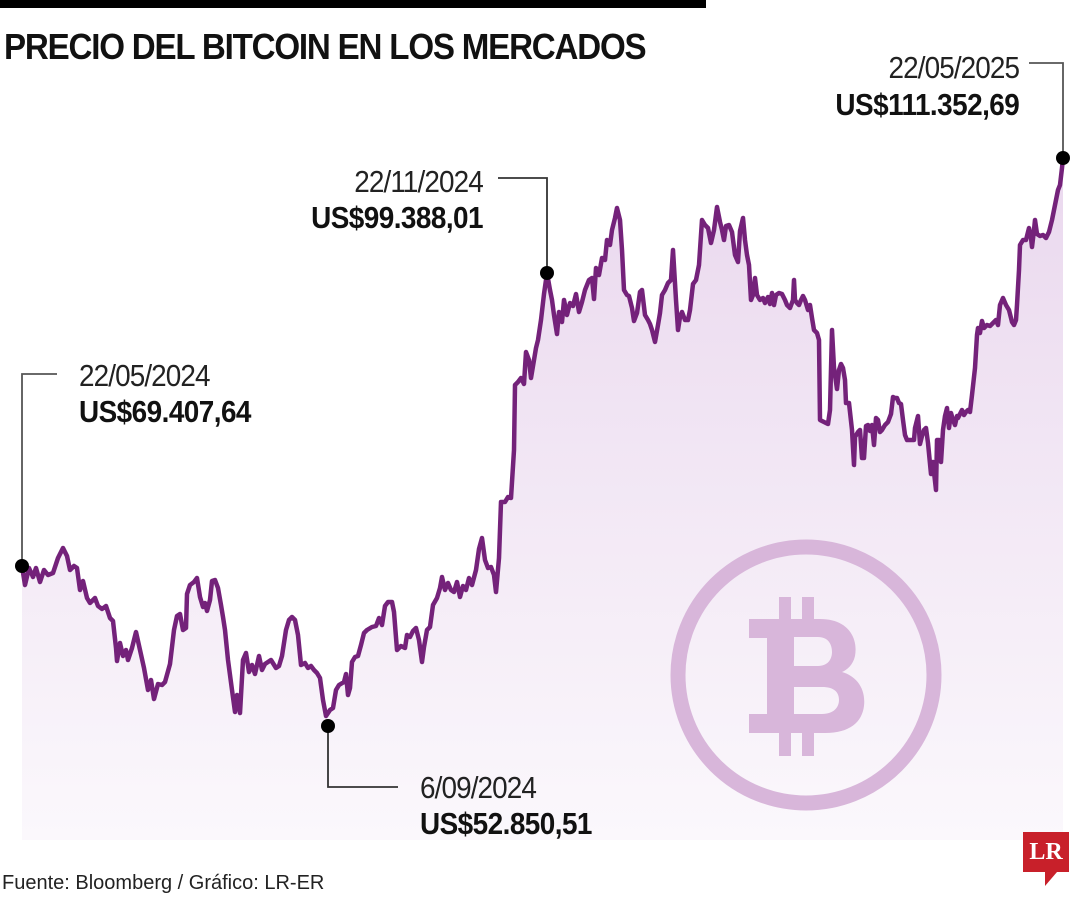  Describe the element at coordinates (39, 469) in the screenshot. I see `leader-line-start` at that location.